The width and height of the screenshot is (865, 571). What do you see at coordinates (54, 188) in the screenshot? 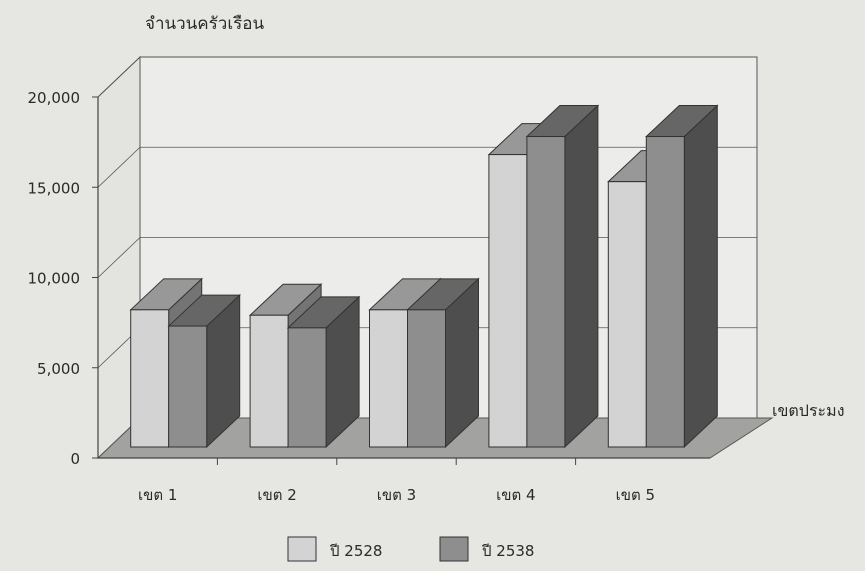
I see `y-tick-label: 15,000` at bounding box center [54, 188].